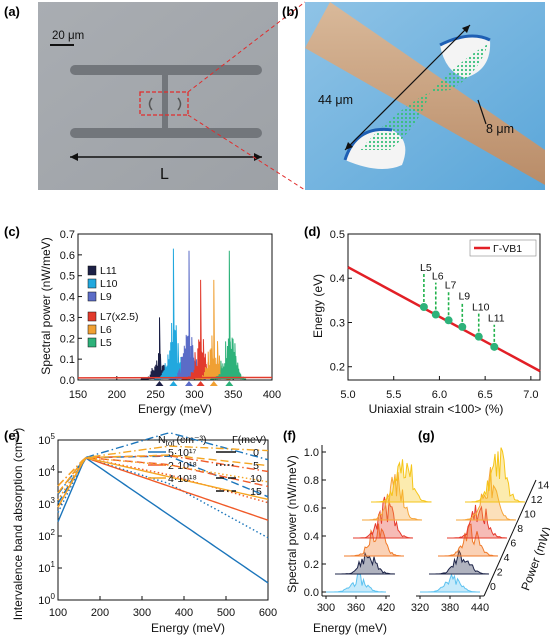  I want to click on strained-bar, so click(425, 93).